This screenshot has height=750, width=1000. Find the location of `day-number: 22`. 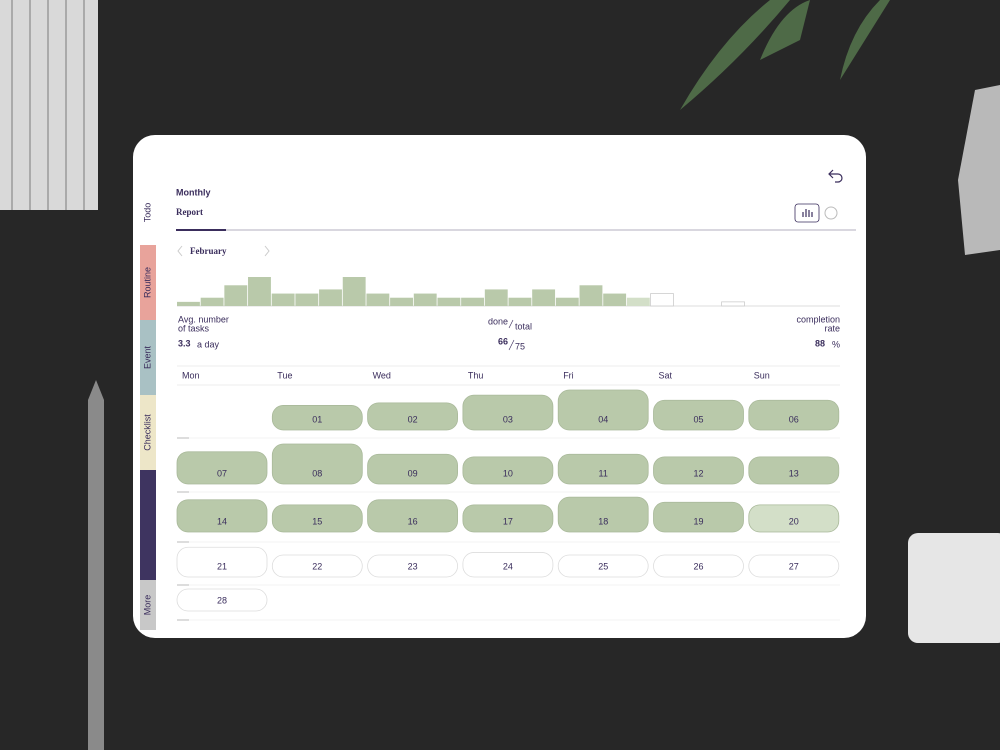

day-number: 22 is located at coordinates (317, 566).